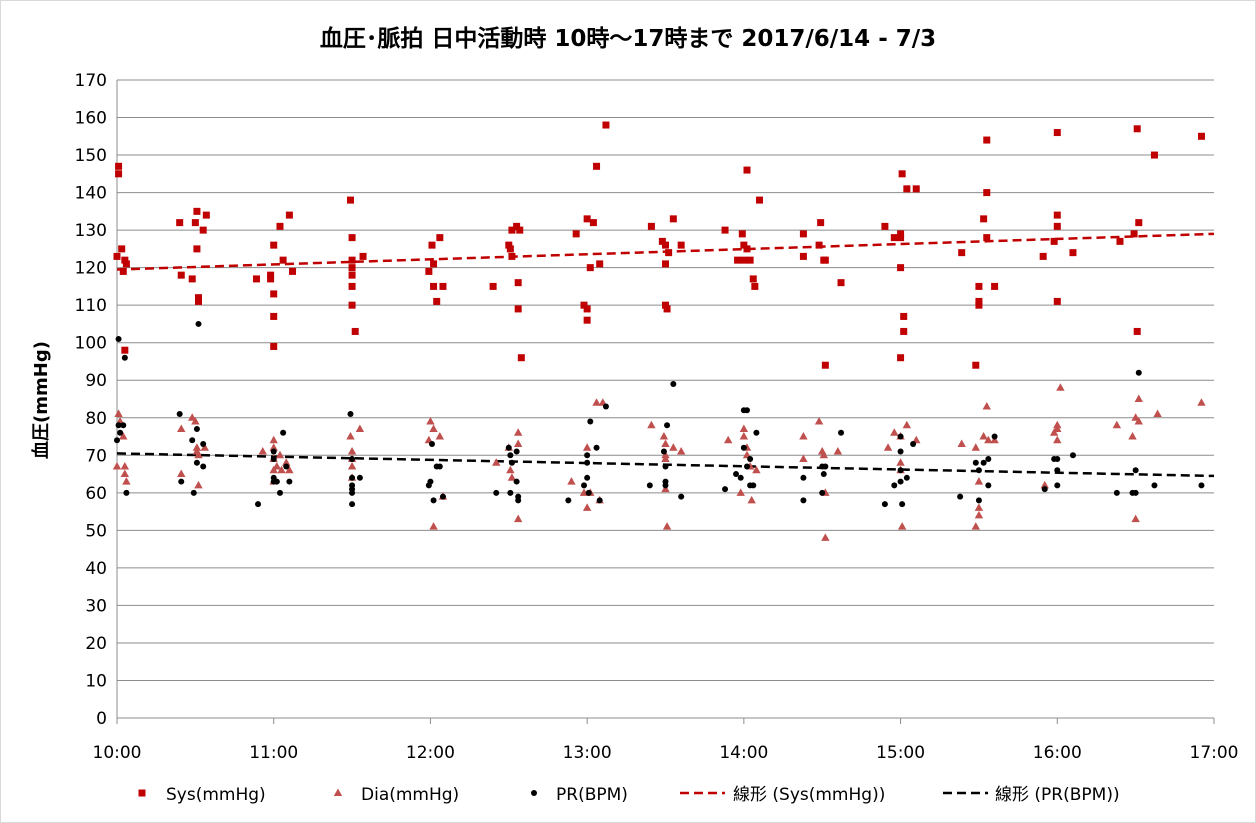  What do you see at coordinates (900, 753) in the screenshot?
I see `x-tick-label: 15:00` at bounding box center [900, 753].